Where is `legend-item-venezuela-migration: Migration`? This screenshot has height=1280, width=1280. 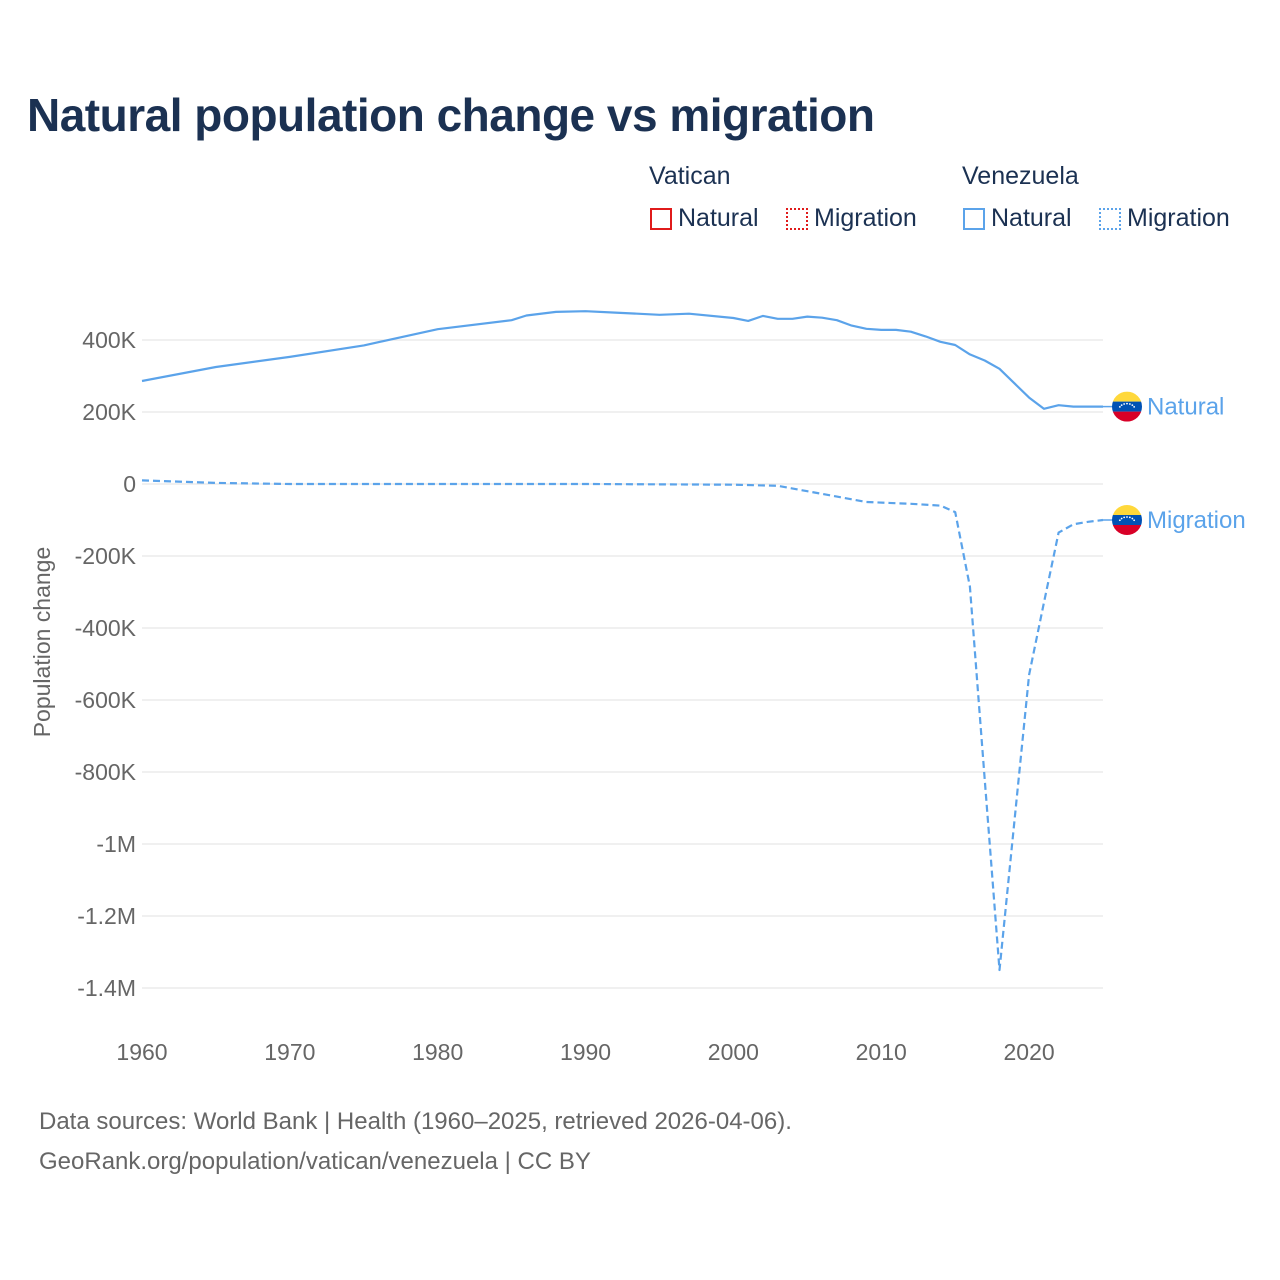
legend-item-venezuela-migration: Migration is located at coordinates (1164, 218).